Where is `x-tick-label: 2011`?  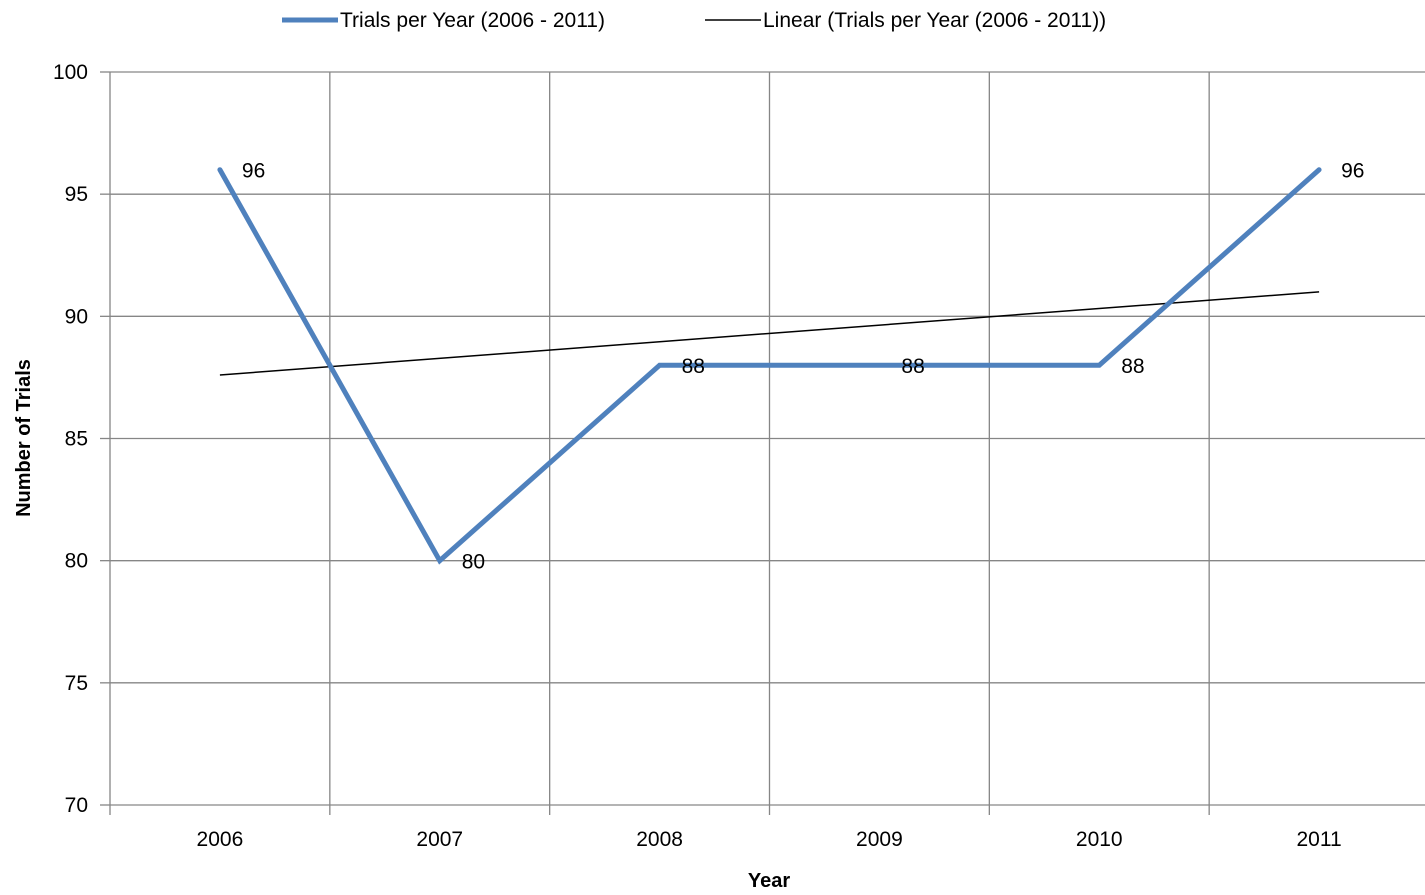 x-tick-label: 2011 is located at coordinates (1318, 839).